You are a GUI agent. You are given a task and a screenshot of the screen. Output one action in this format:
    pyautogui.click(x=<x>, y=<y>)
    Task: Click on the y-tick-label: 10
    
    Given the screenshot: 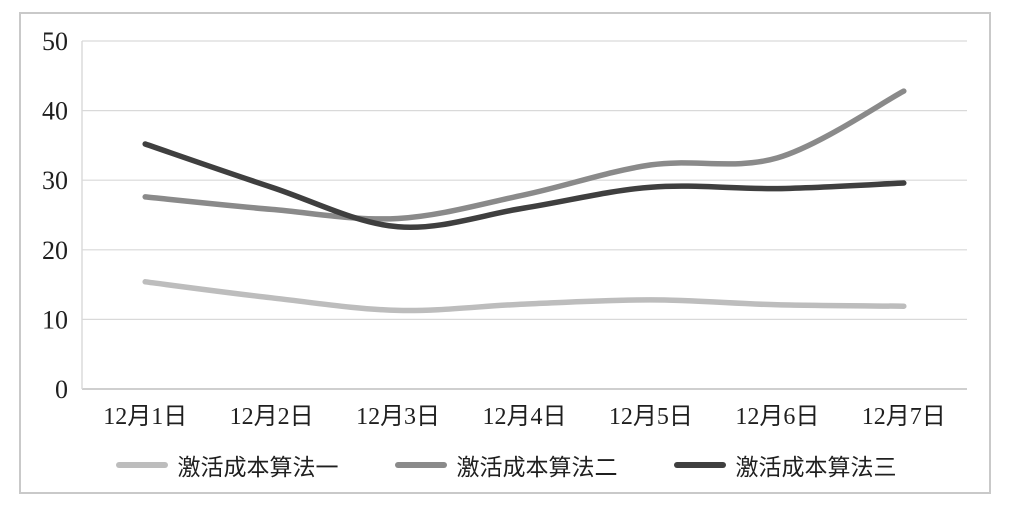 What is the action you would take?
    pyautogui.click(x=55, y=319)
    